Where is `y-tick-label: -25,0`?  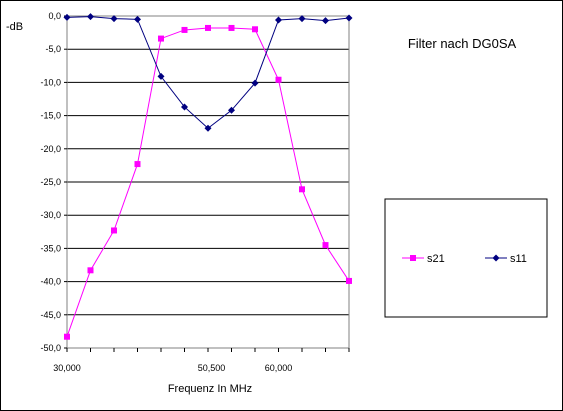
y-tick-label: -25,0 is located at coordinates (50, 182).